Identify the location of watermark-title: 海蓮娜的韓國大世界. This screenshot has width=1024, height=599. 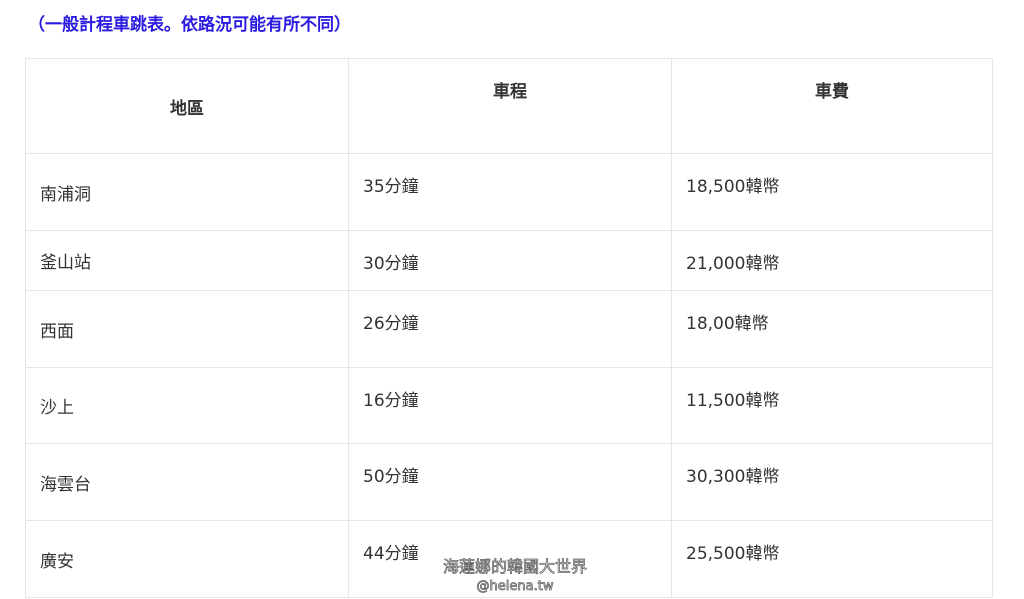
(515, 567).